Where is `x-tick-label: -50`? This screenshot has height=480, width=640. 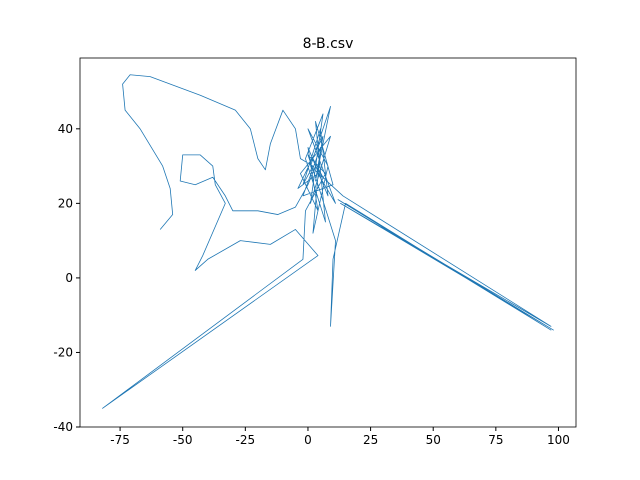 x-tick-label: -50 is located at coordinates (183, 440).